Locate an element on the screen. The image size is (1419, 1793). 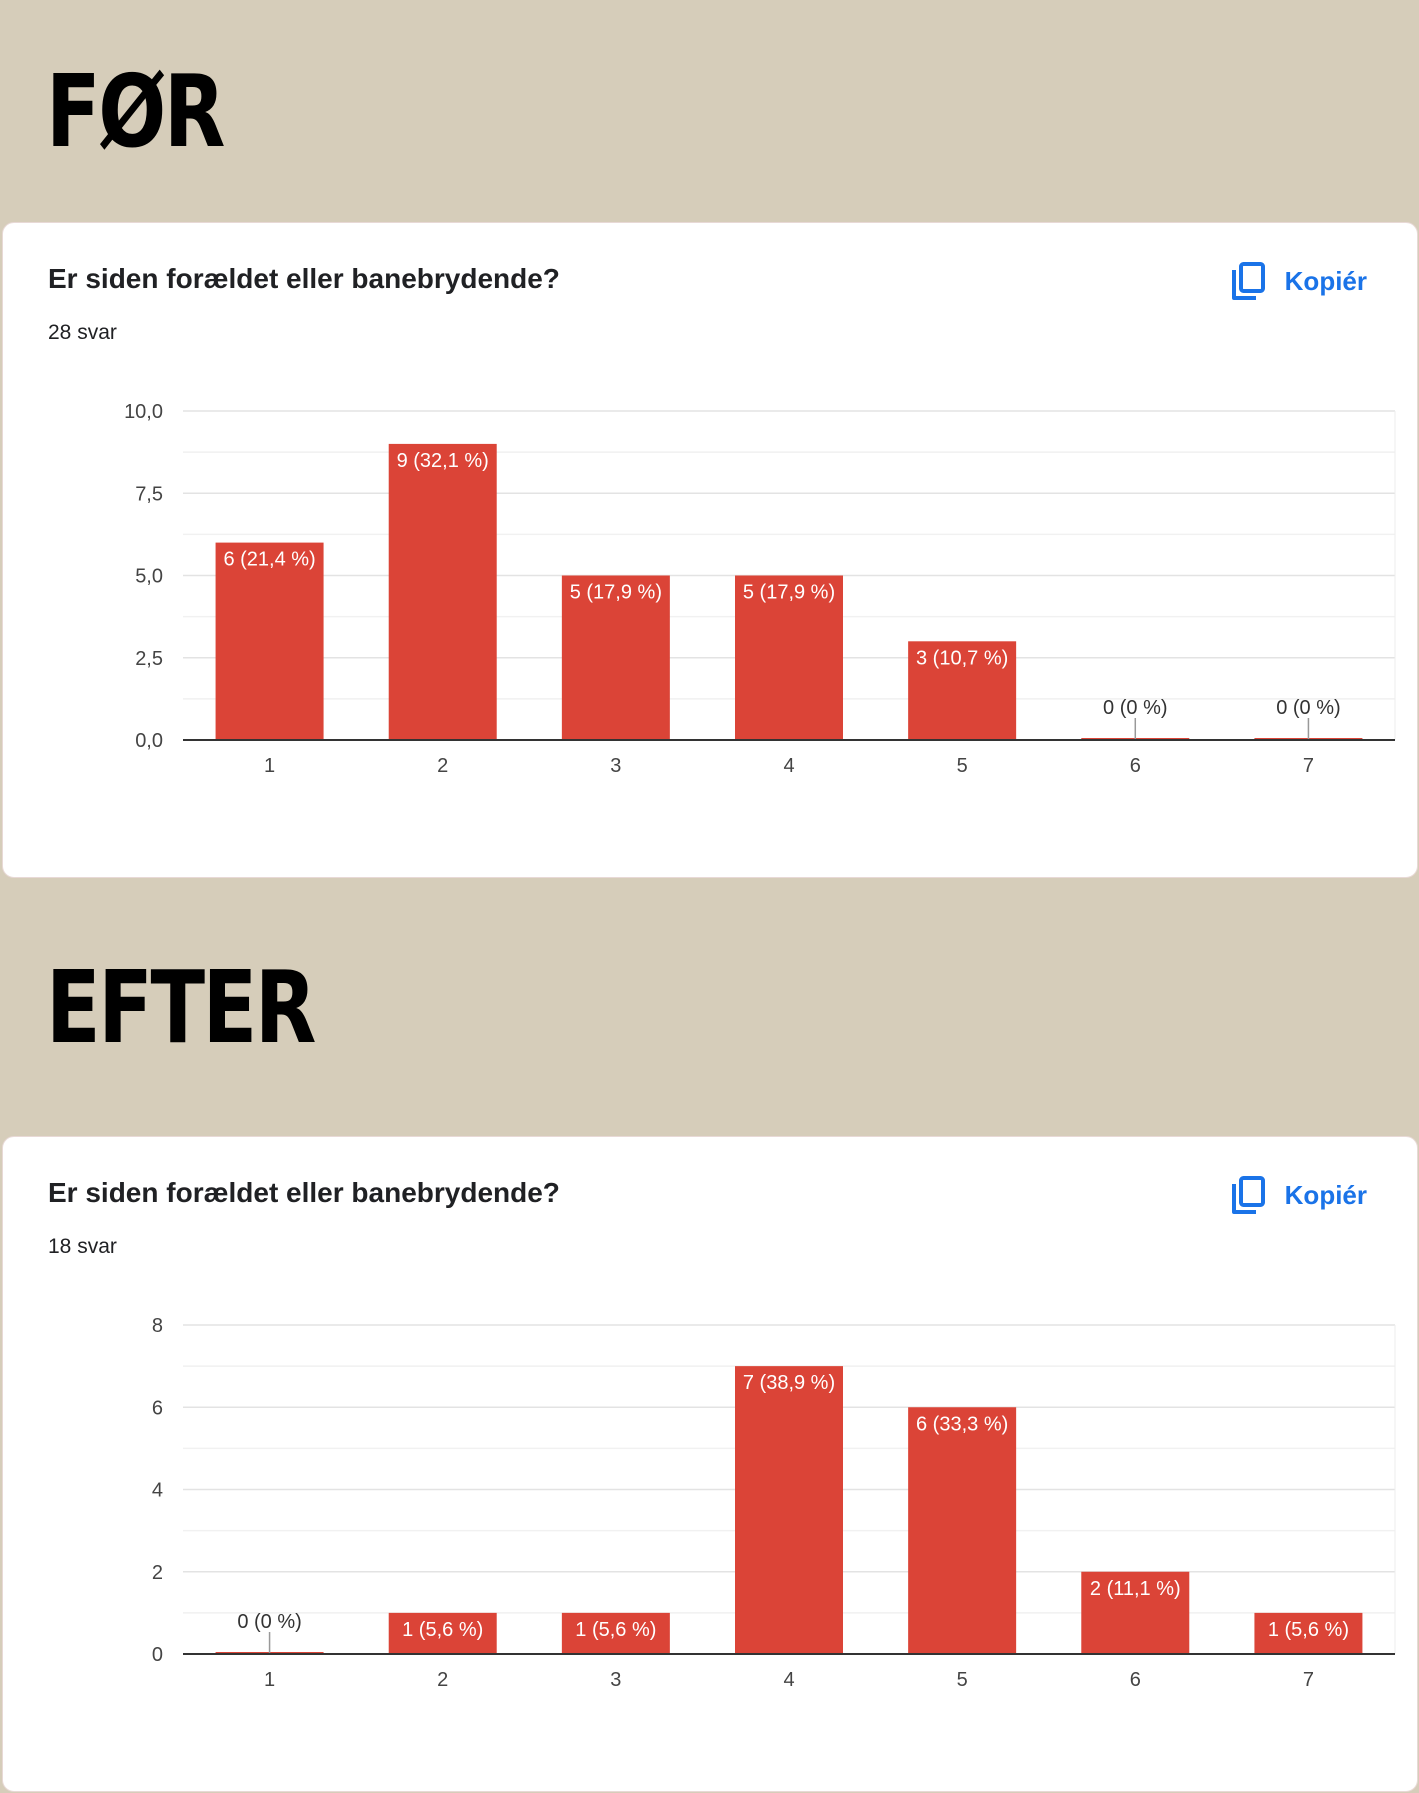
section-heading-before: FØR is located at coordinates (135, 111).